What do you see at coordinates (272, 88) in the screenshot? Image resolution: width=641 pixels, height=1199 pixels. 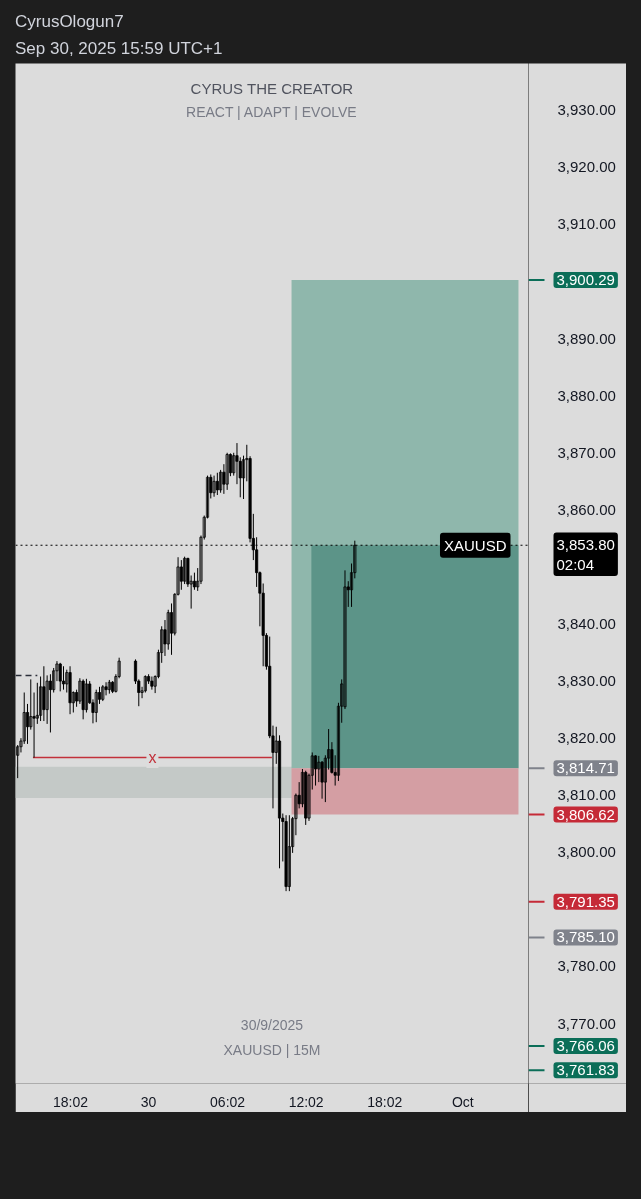 I see `text: CYRUS THE CREATOR` at bounding box center [272, 88].